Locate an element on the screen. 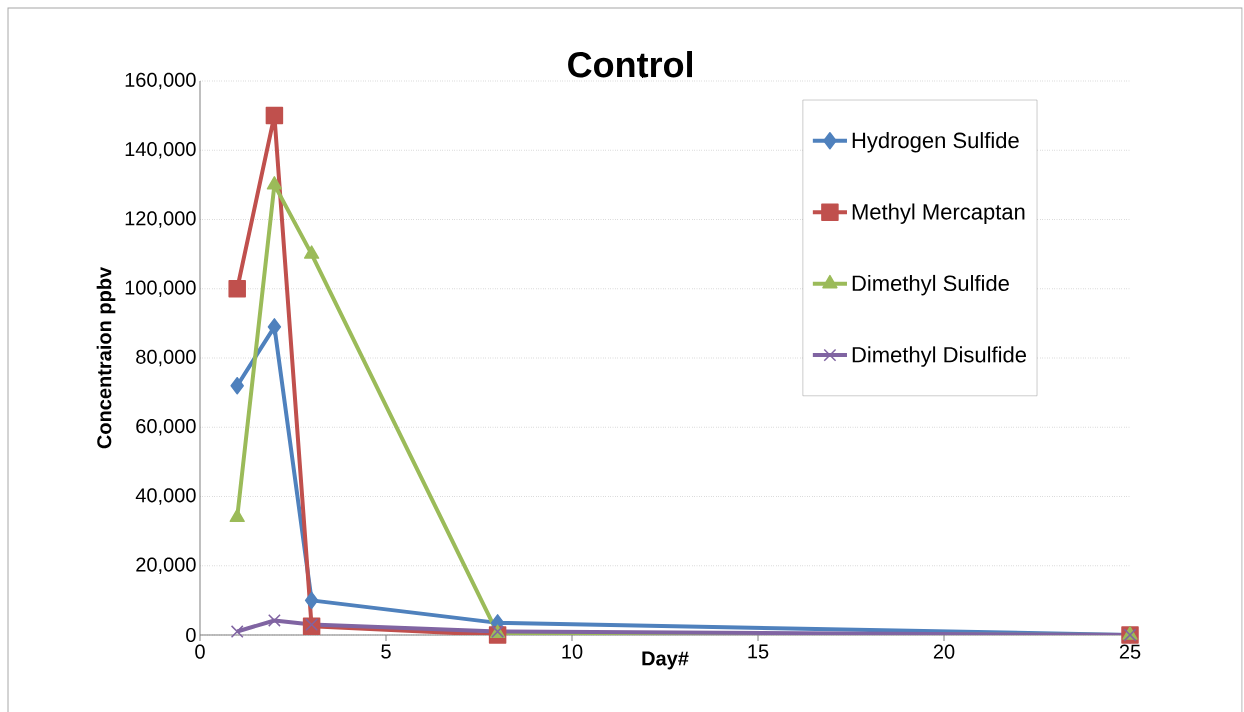 This screenshot has width=1244, height=712. y-tick-label: 40,000 is located at coordinates (165, 496).